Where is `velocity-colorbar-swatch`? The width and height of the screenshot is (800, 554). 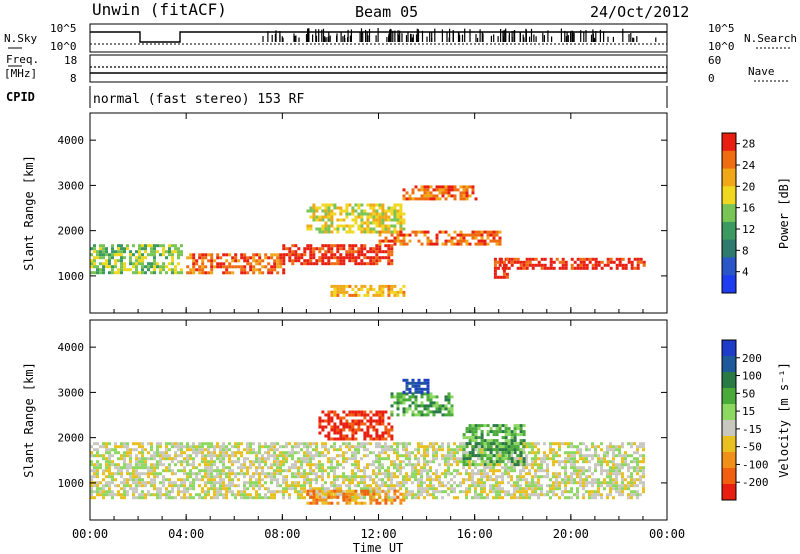
velocity-colorbar-swatch is located at coordinates (729, 364).